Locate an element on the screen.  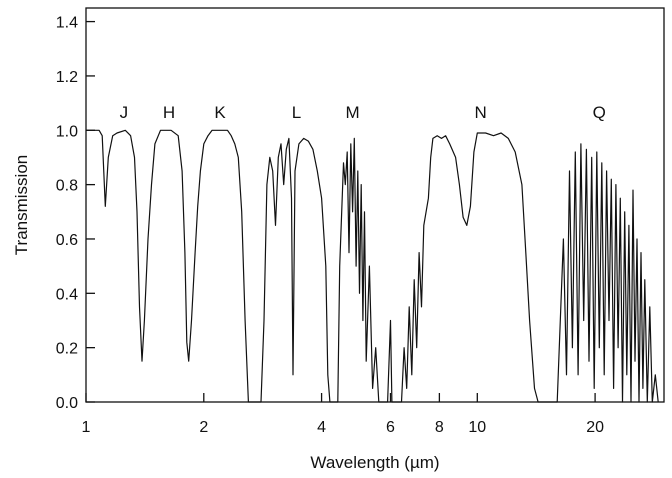
x-tick-label: 2 is located at coordinates (203, 427).